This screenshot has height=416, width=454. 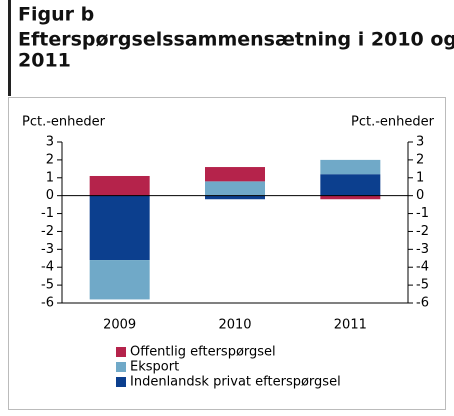 What do you see at coordinates (47, 231) in the screenshot?
I see `y-tick-label: -2` at bounding box center [47, 231].